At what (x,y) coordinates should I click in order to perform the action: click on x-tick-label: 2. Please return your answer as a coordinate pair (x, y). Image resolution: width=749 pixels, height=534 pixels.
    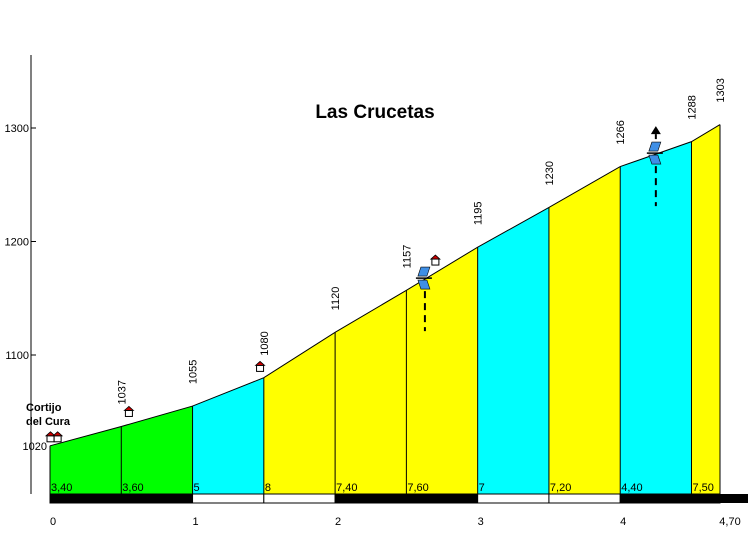
    Looking at the image, I should click on (338, 522).